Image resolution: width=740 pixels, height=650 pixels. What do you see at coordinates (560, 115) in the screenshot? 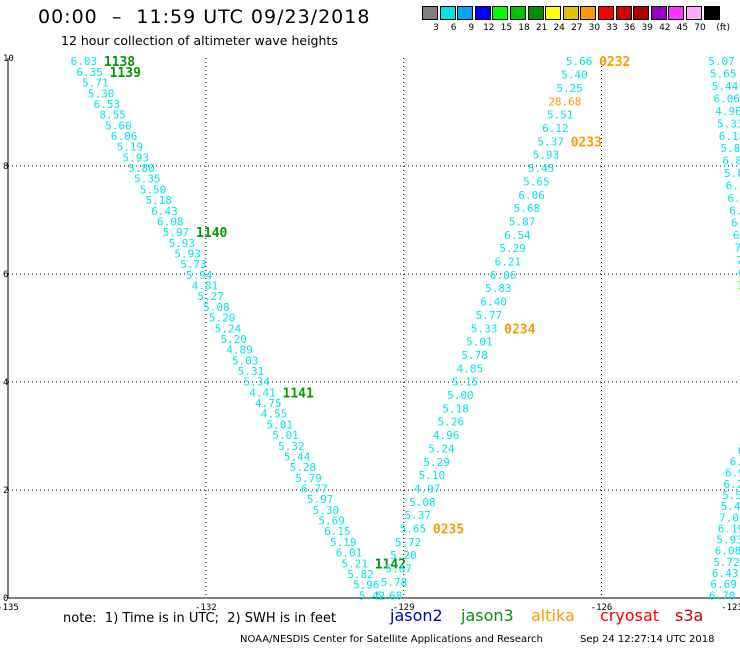
I see `swh-value: 5.51` at bounding box center [560, 115].